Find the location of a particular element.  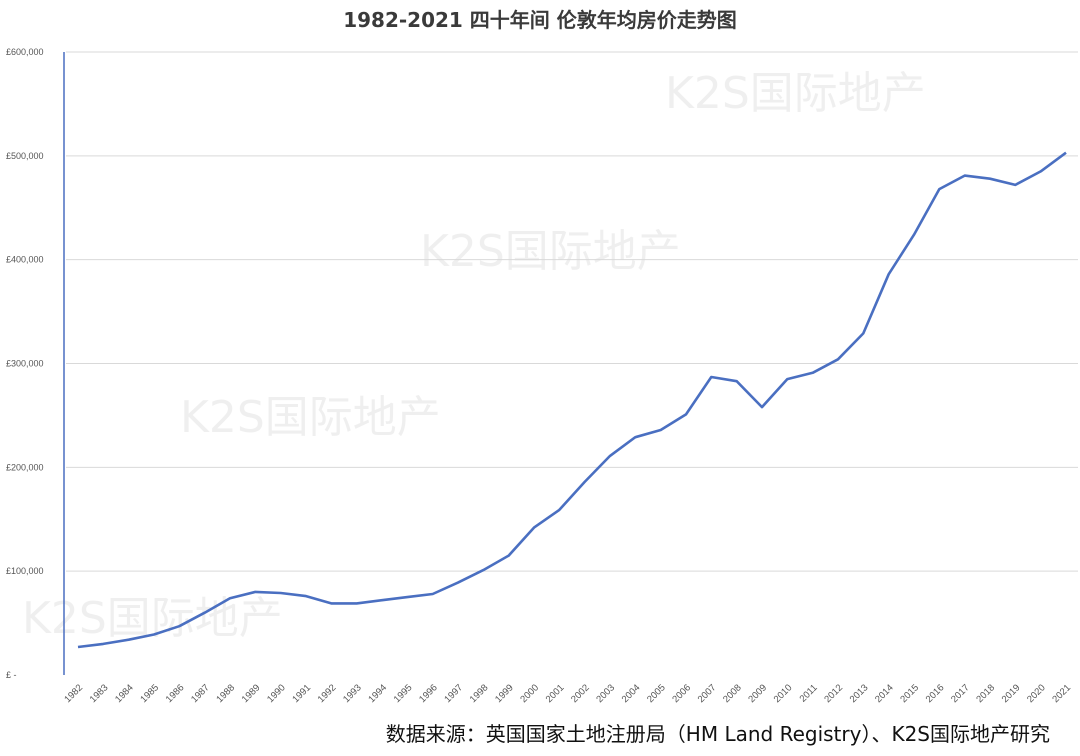

x-tick-label: 2005 is located at coordinates (656, 693).